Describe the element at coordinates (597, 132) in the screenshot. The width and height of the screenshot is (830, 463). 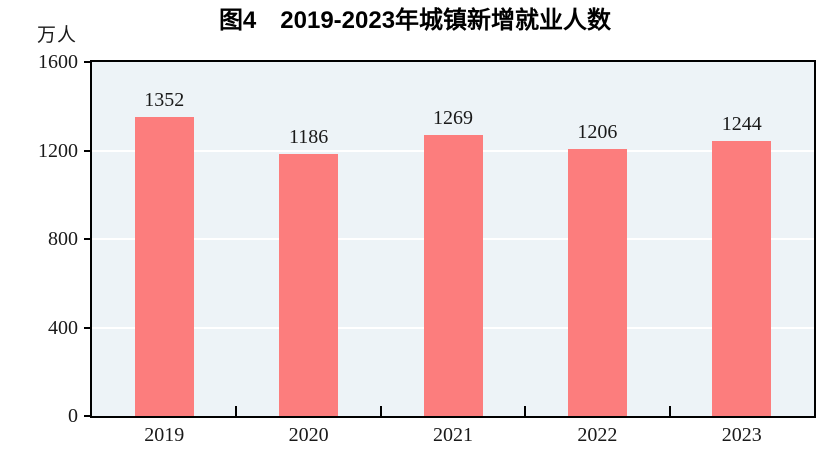
I see `bar-value-label: 1206` at that location.